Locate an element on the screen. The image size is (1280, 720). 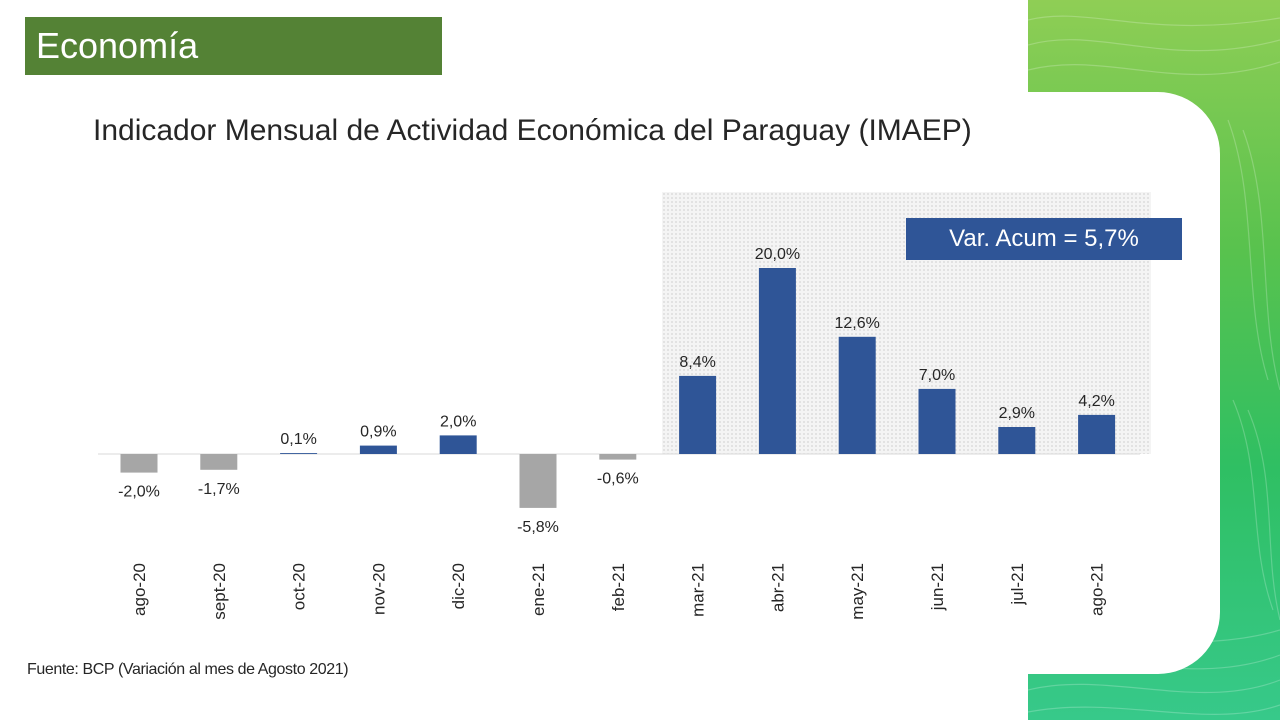
data-label-ago-20: -2,0% is located at coordinates (139, 492).